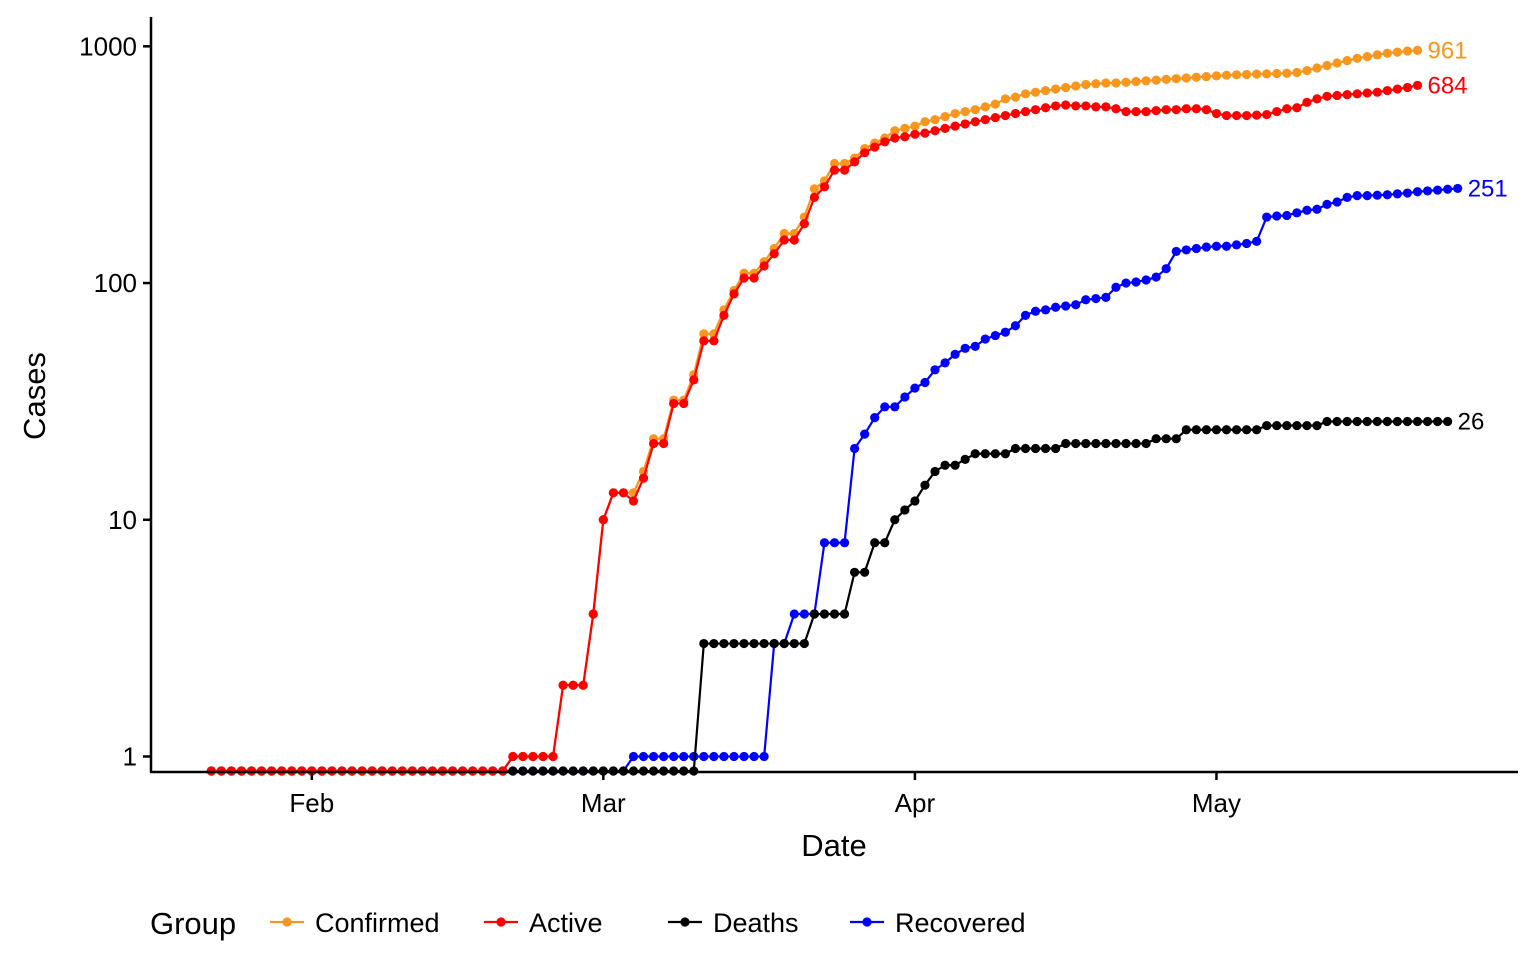  Describe the element at coordinates (377, 923) in the screenshot. I see `legend-label: Confirmed` at that location.